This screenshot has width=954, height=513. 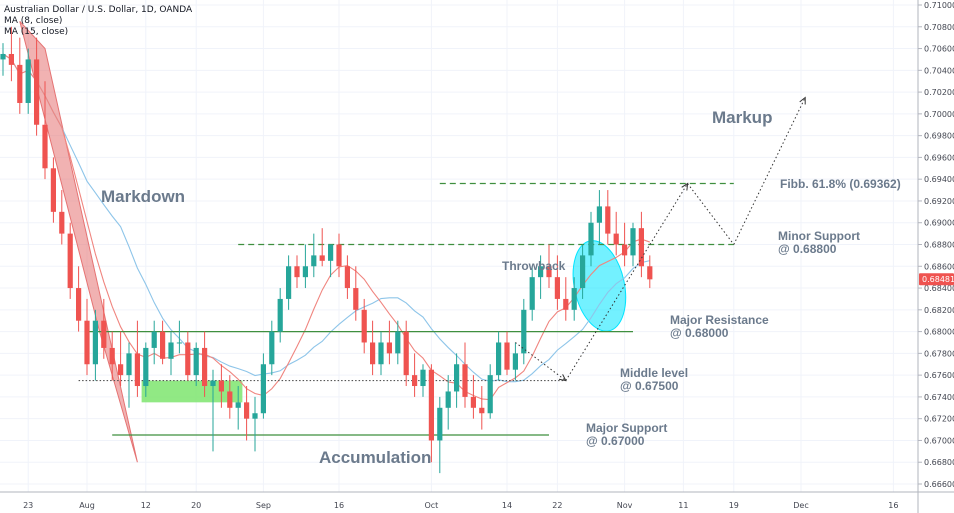 I want to click on y-tick-label: 0.68400, so click(x=939, y=288).